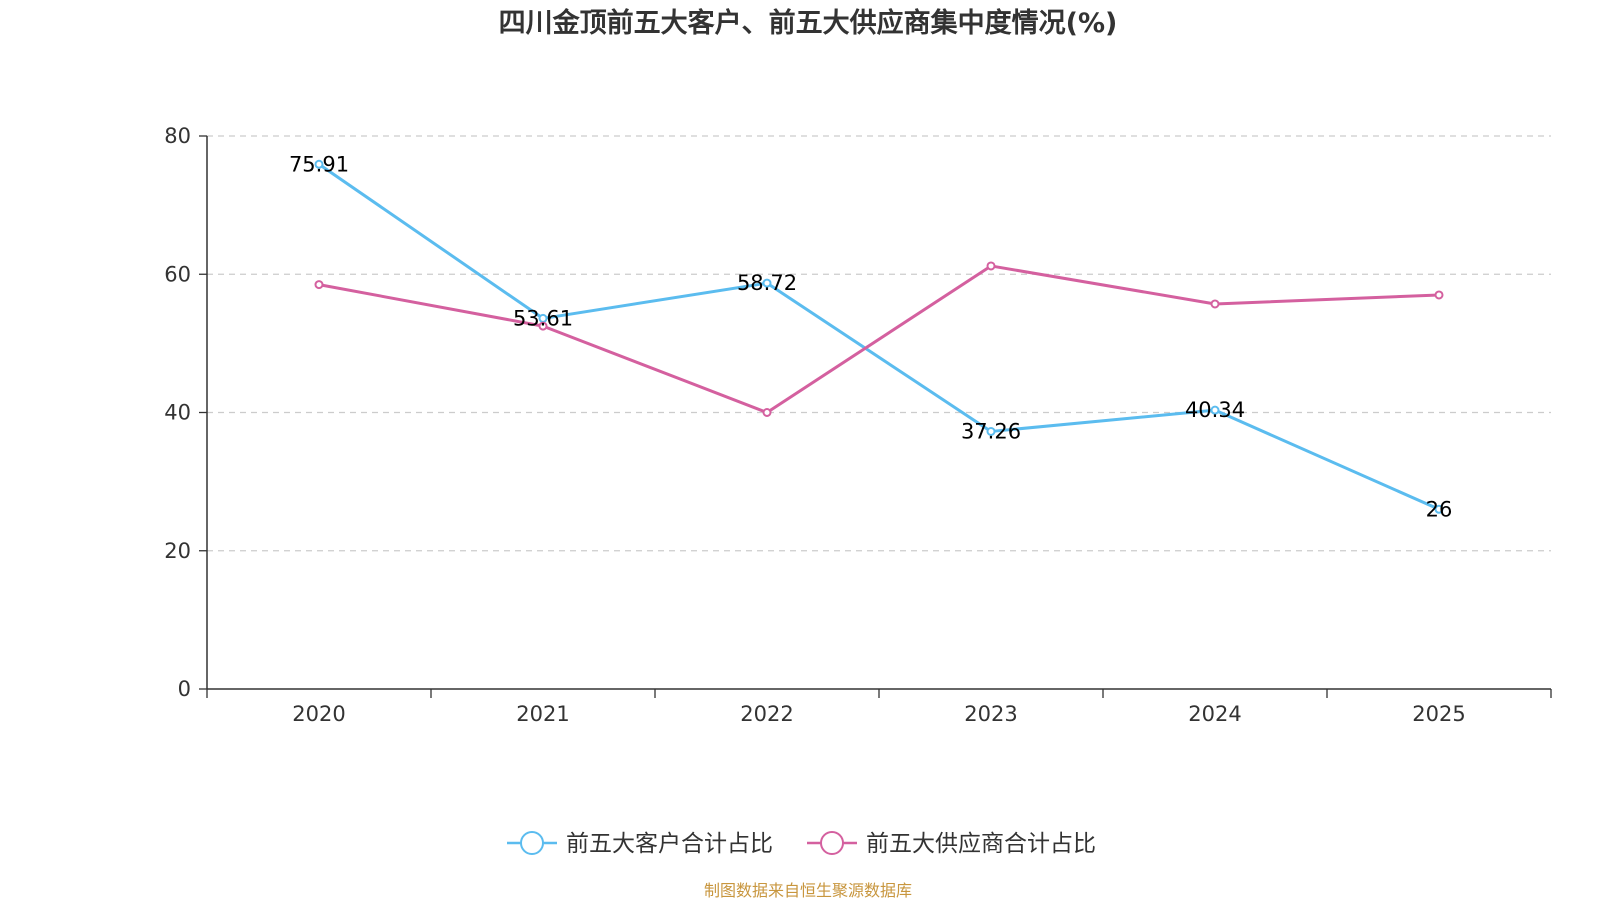  I want to click on legend-item-2: 前五大供应商合计占比, so click(951, 844).